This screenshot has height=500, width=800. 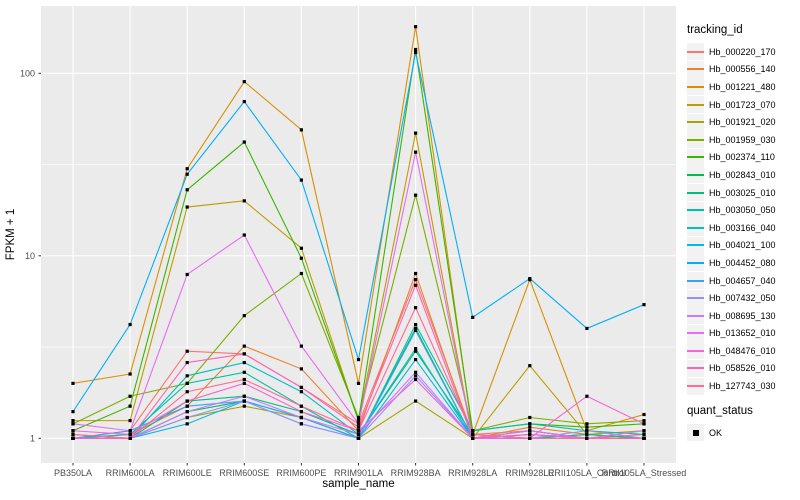 What do you see at coordinates (743, 105) in the screenshot?
I see `legend-item-Hb_001723_070: Hb_001723_070` at bounding box center [743, 105].